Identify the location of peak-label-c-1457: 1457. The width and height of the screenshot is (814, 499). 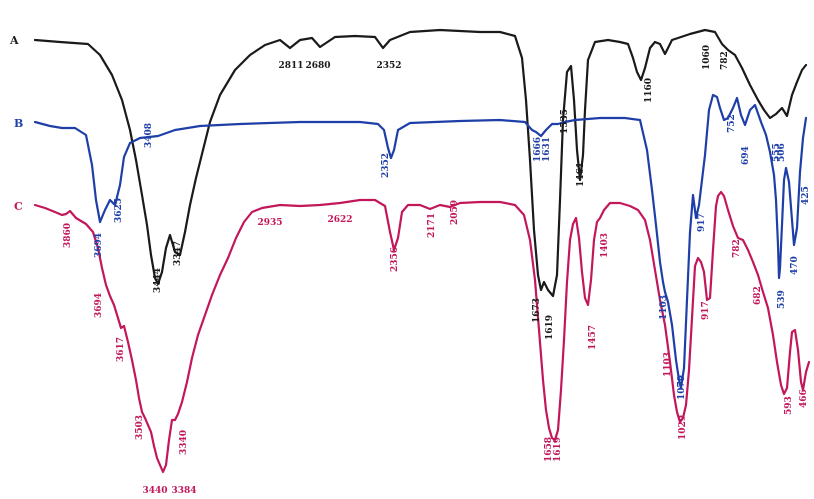
(593, 337).